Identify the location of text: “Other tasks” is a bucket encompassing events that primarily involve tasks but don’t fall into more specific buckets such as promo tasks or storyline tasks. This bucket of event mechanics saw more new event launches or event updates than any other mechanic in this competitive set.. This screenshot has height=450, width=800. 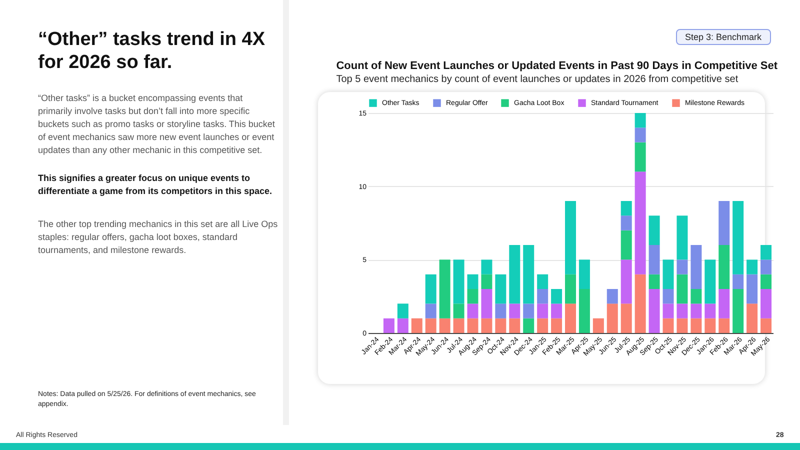
(157, 124).